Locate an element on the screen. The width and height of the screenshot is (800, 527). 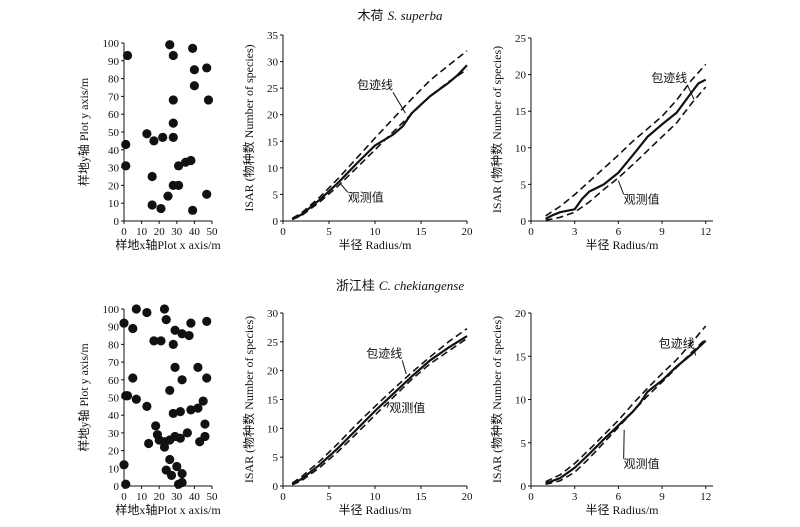
y-tick-label: 40 is located at coordinates (114, 416).